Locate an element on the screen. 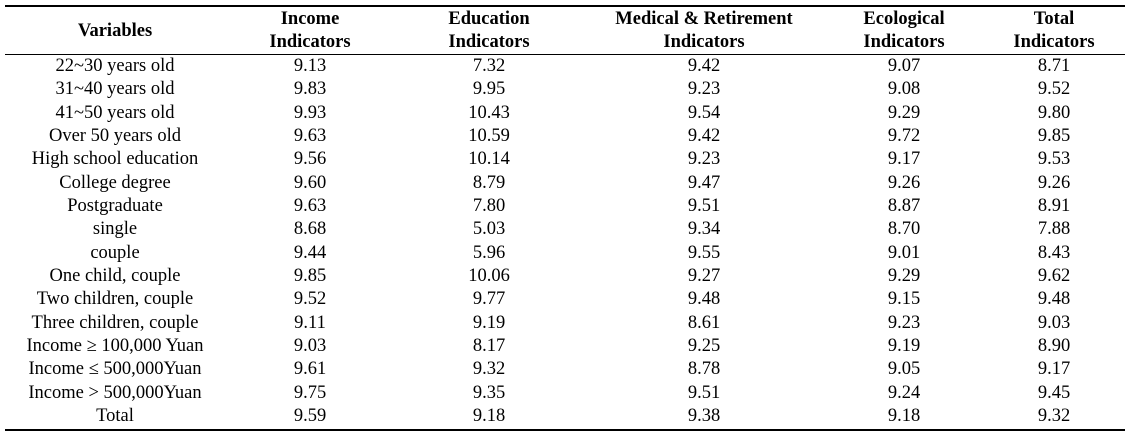 This screenshot has width=1130, height=438. cell-variable: 41~50 years old is located at coordinates (115, 112).